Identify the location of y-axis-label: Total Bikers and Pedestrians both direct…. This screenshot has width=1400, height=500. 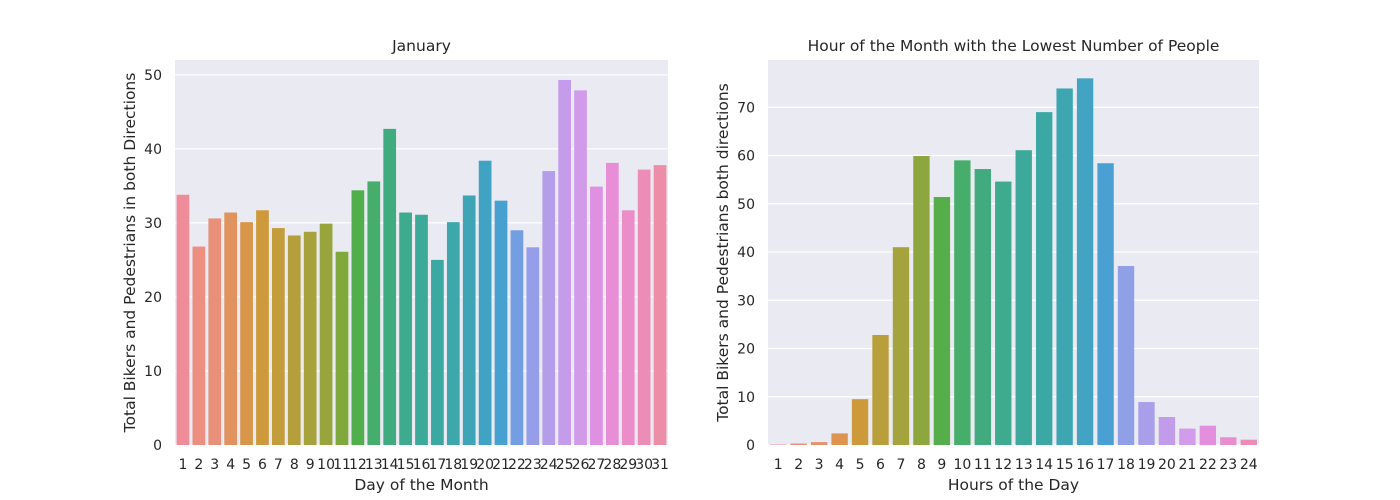
(723, 253).